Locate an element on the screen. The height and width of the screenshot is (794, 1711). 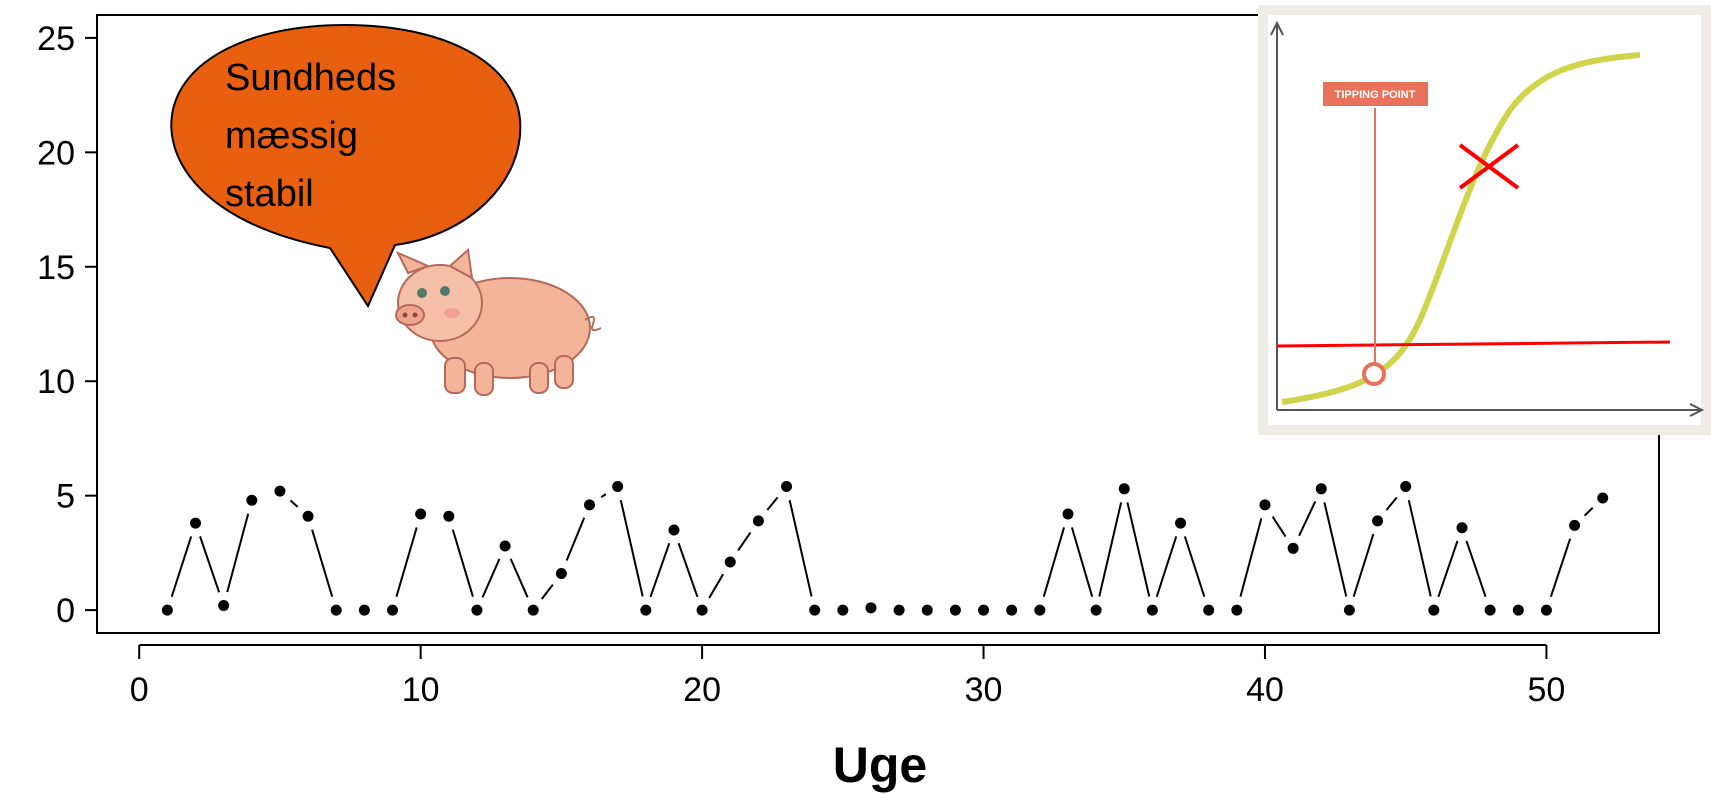
speech-bubble-shape is located at coordinates (346, 166).